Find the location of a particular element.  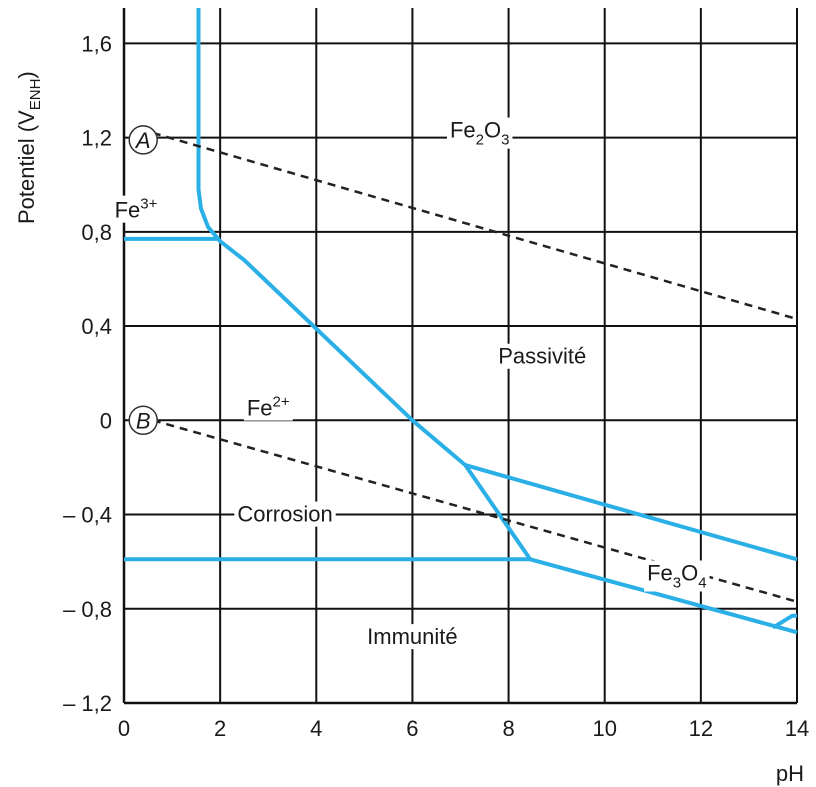

annotation-A: A is located at coordinates (142, 140).